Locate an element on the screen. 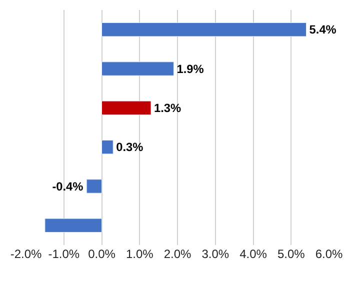  data-label: 1.3% is located at coordinates (168, 108).